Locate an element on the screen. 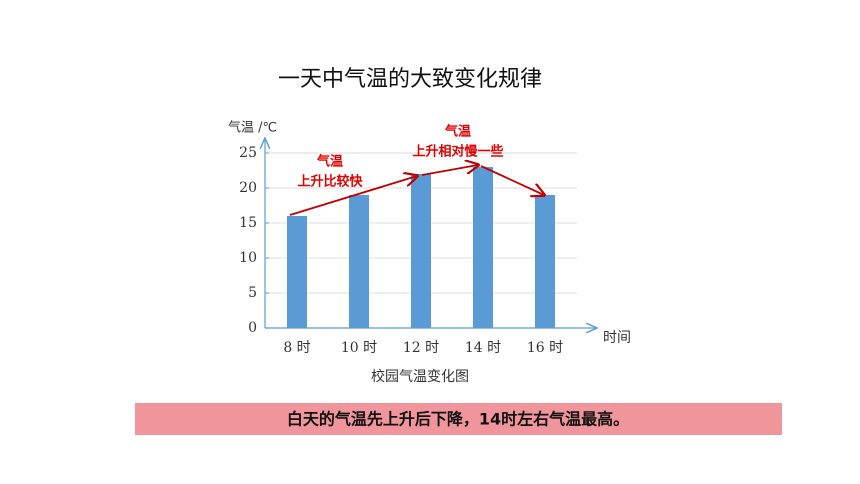 This screenshot has height=484, width=860. conclusion-banner is located at coordinates (458, 419).